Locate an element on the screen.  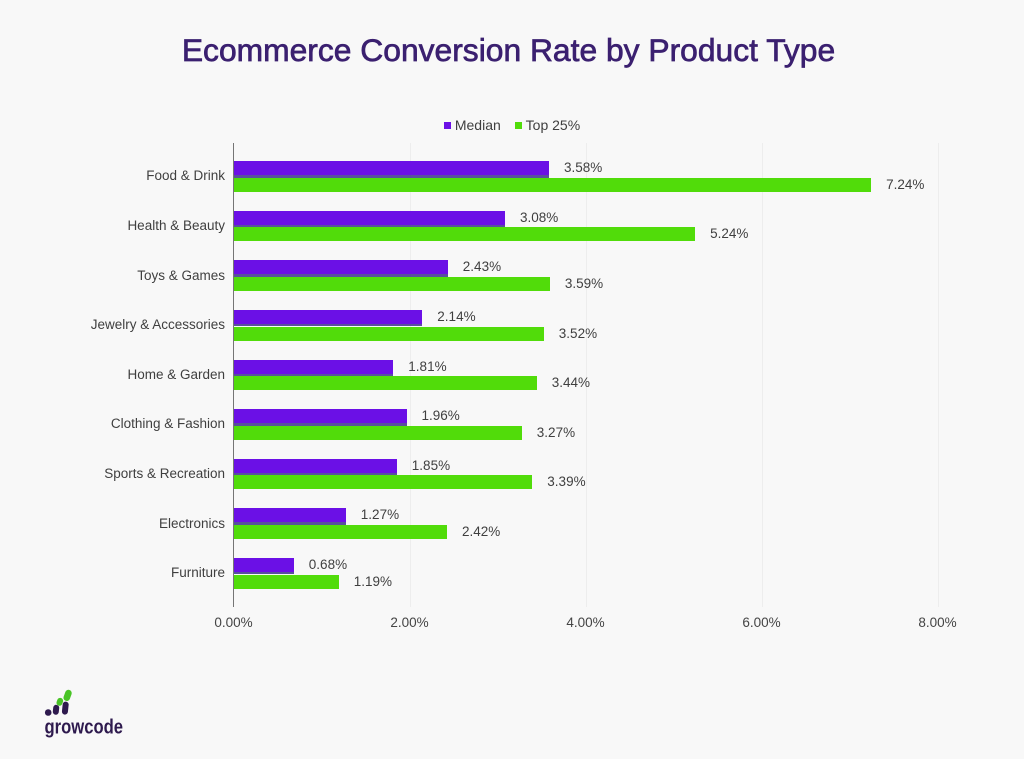
svg-text: growcode is located at coordinates (84, 727).